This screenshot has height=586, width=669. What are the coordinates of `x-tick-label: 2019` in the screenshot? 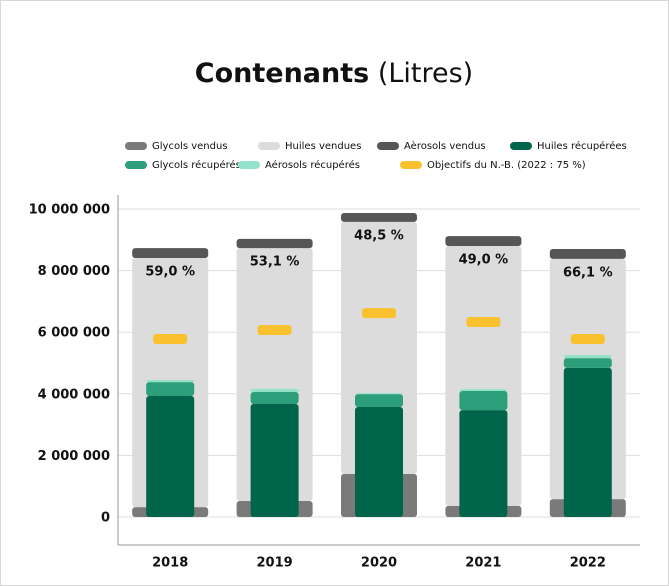 It's located at (275, 563).